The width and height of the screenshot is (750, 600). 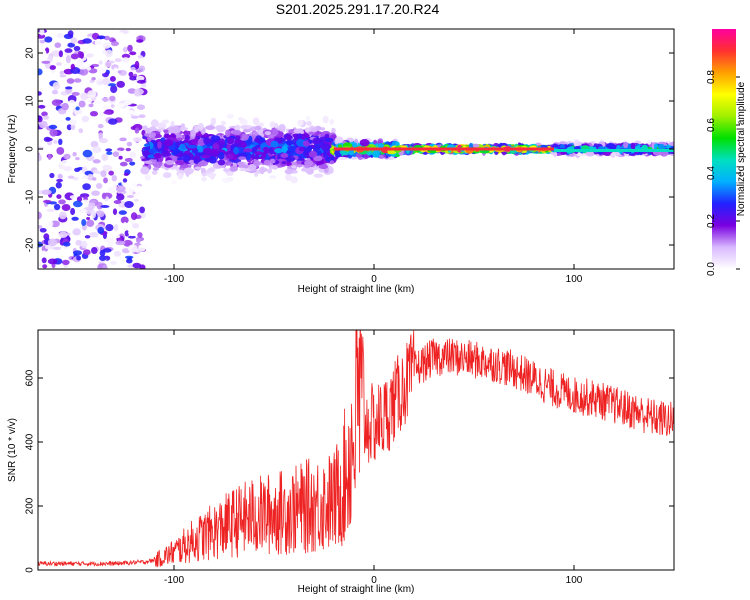 I want to click on y-tick-label: 0, so click(x=30, y=149).